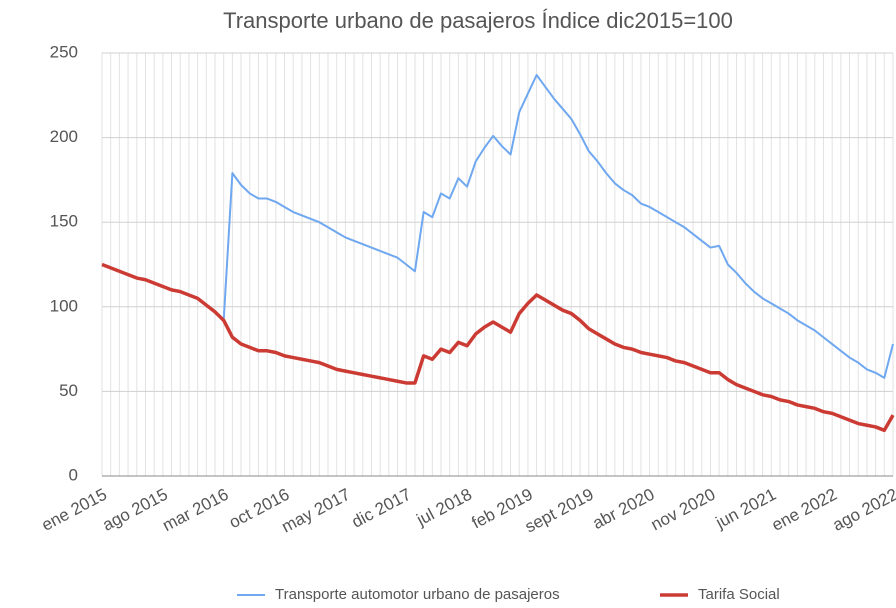  I want to click on x-tick-label: jul 2018, so click(444, 507).